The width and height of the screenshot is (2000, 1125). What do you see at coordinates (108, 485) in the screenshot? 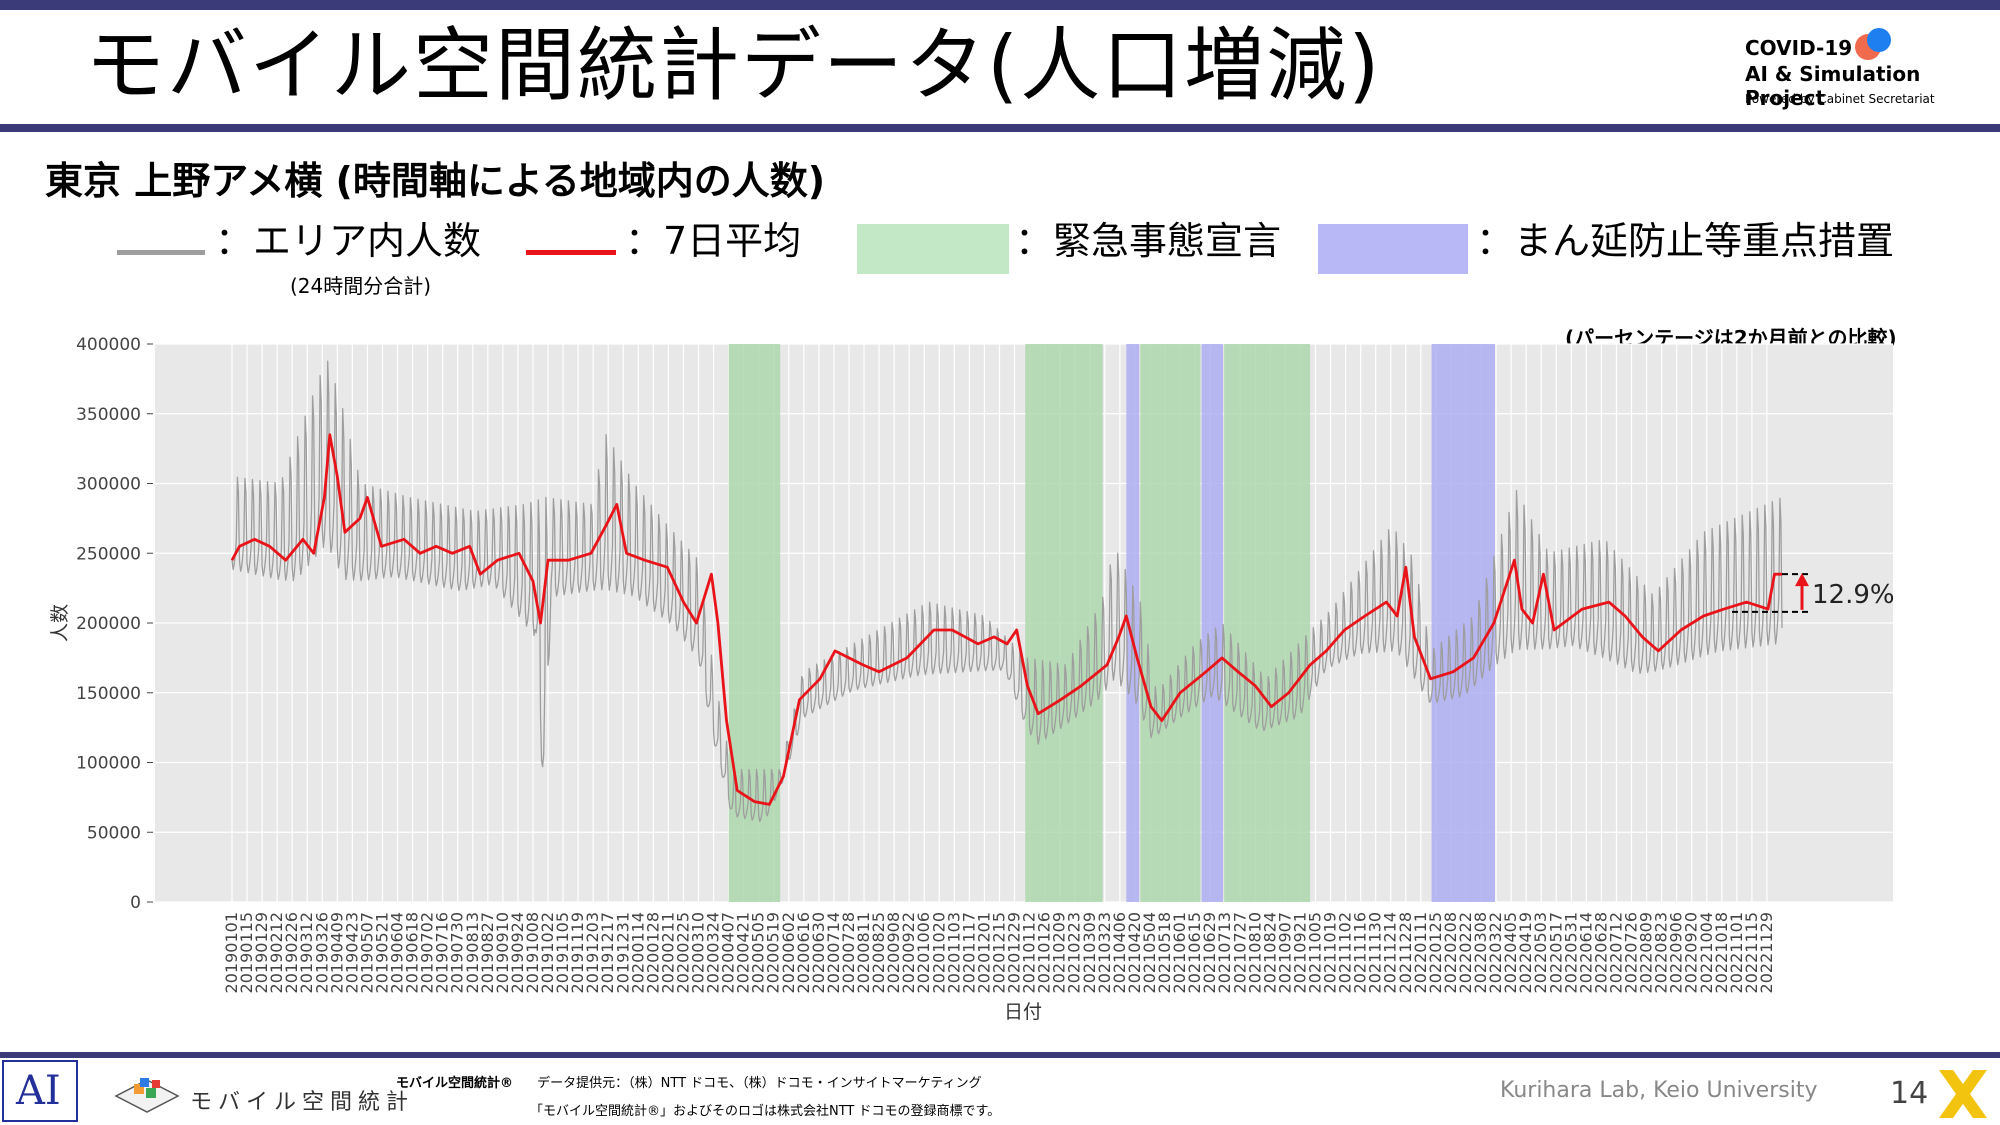
I see `y-tick-label: 300000` at bounding box center [108, 485].